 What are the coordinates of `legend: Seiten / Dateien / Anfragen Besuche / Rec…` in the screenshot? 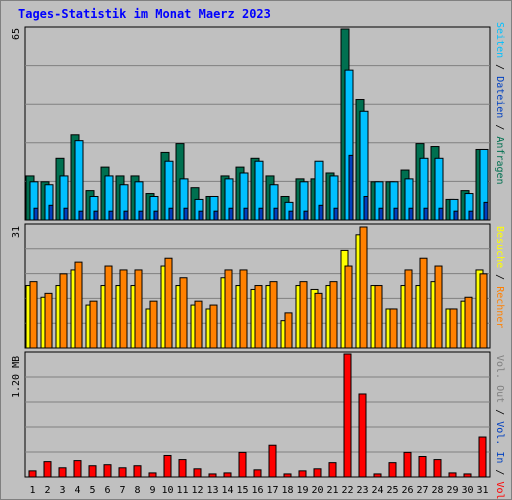 It's located at (499, 261).